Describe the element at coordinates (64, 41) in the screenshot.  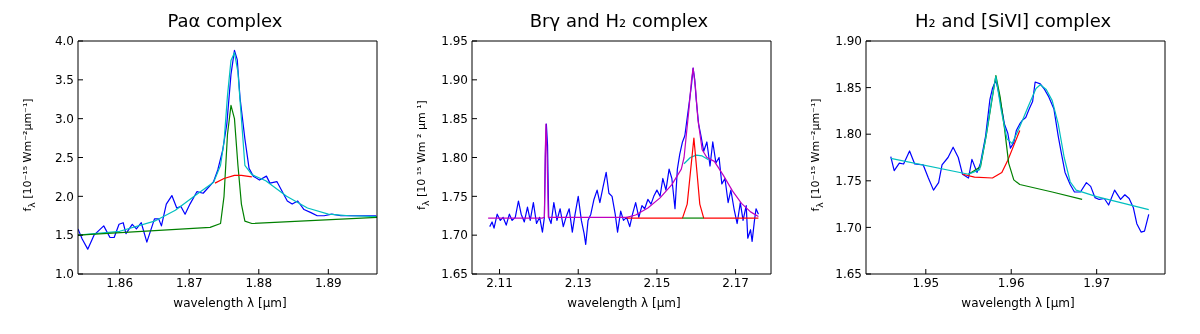
I see `y-tick-label: 4.0` at that location.